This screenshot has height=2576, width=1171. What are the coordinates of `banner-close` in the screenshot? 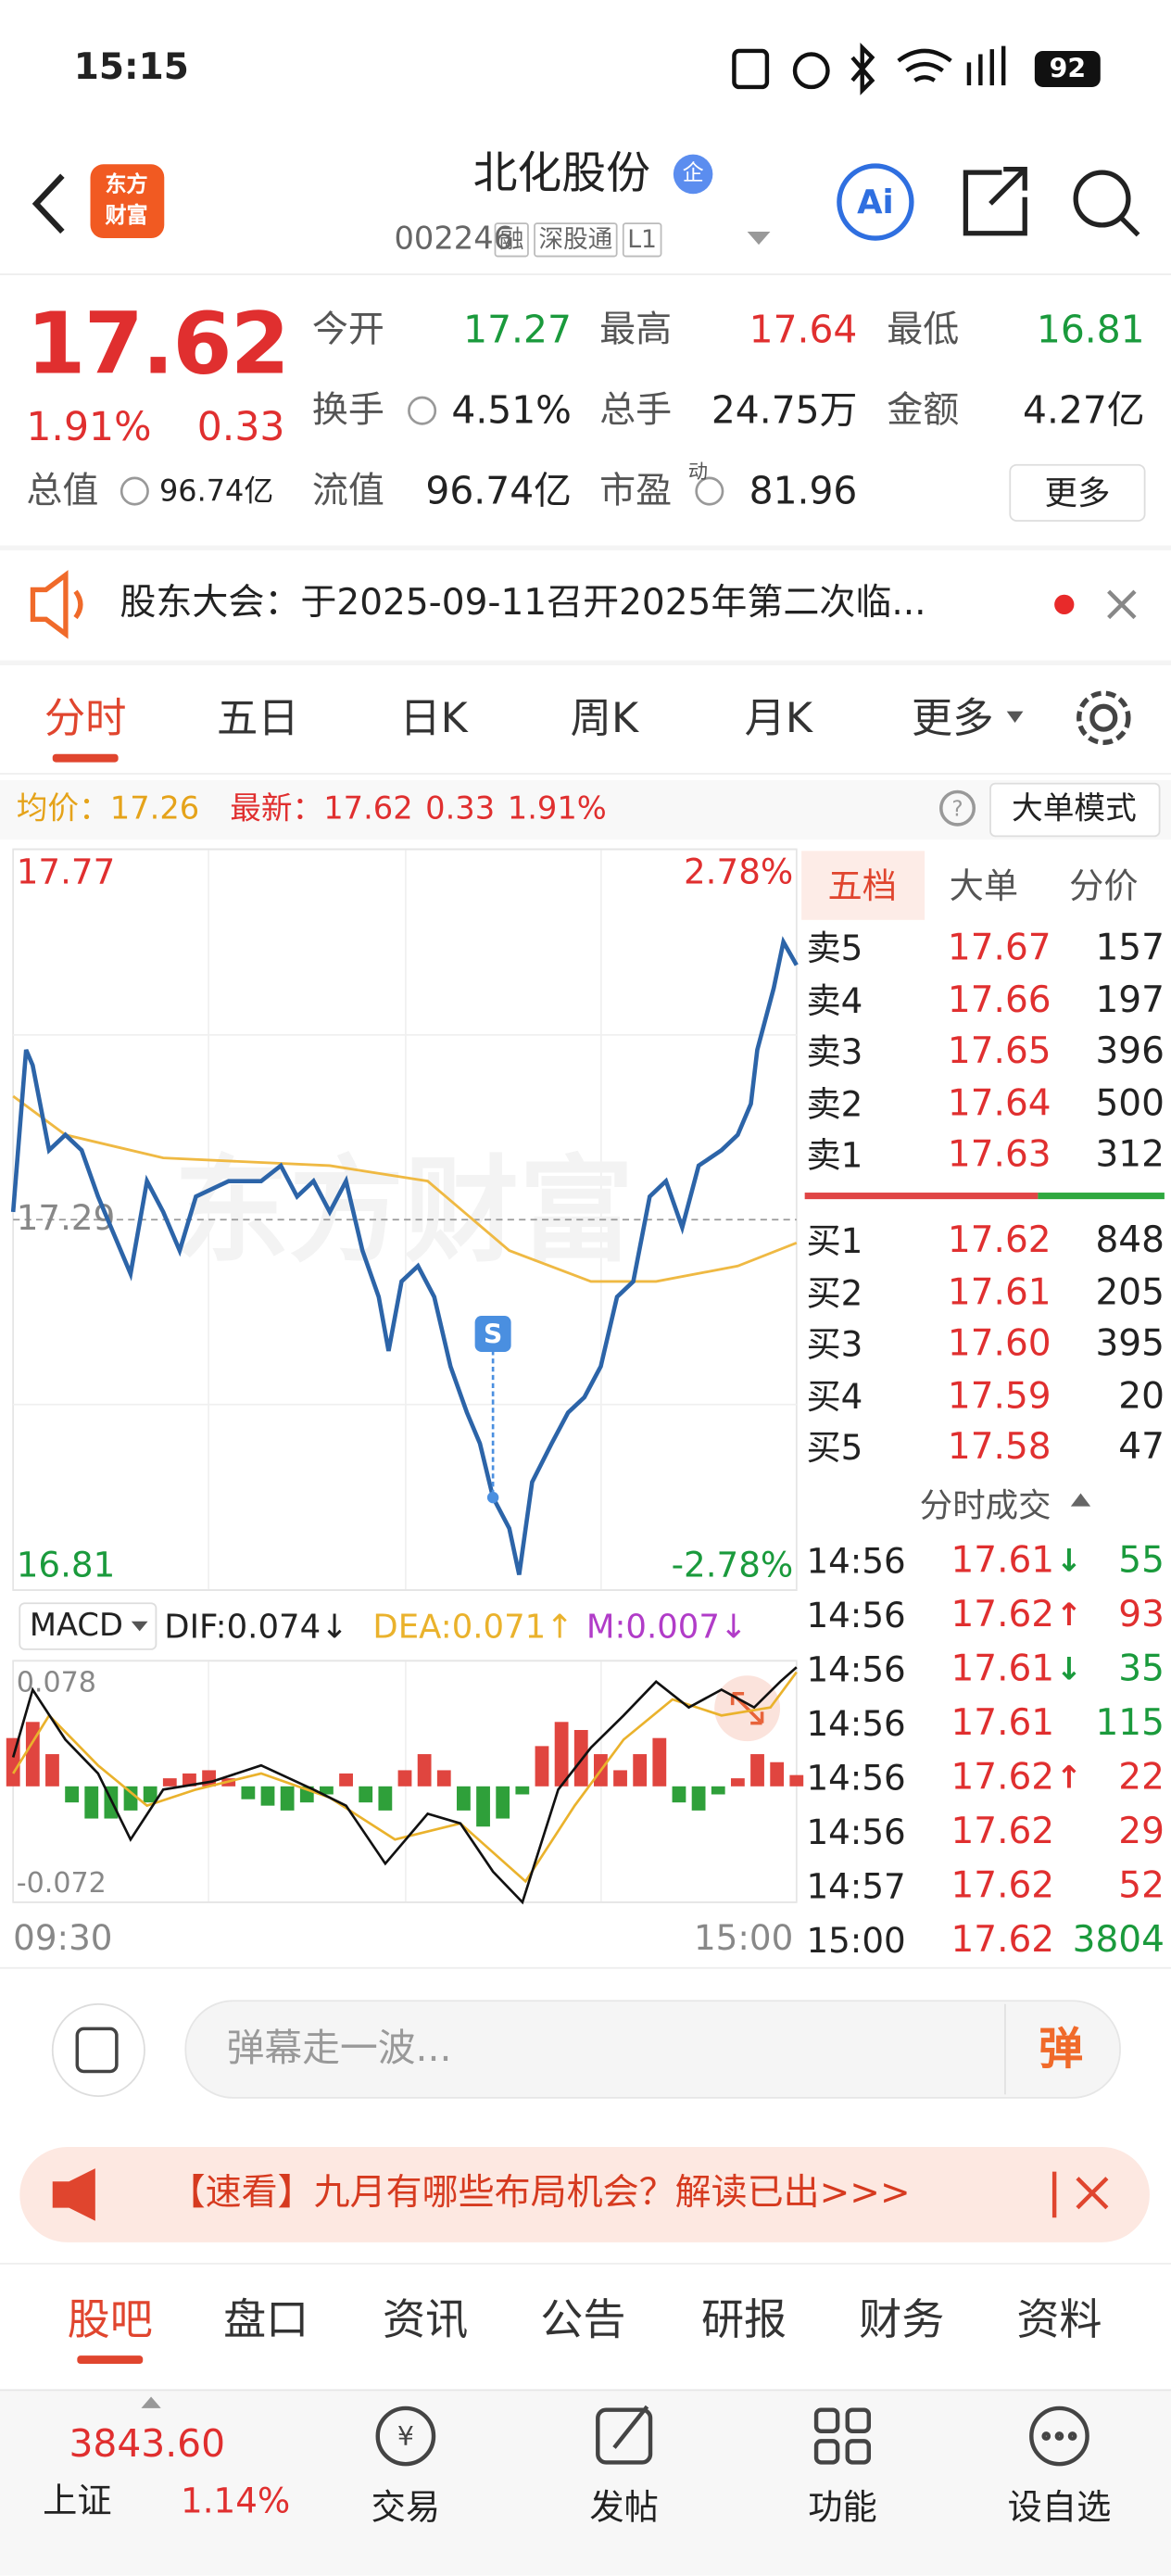 It's located at (1080, 2194).